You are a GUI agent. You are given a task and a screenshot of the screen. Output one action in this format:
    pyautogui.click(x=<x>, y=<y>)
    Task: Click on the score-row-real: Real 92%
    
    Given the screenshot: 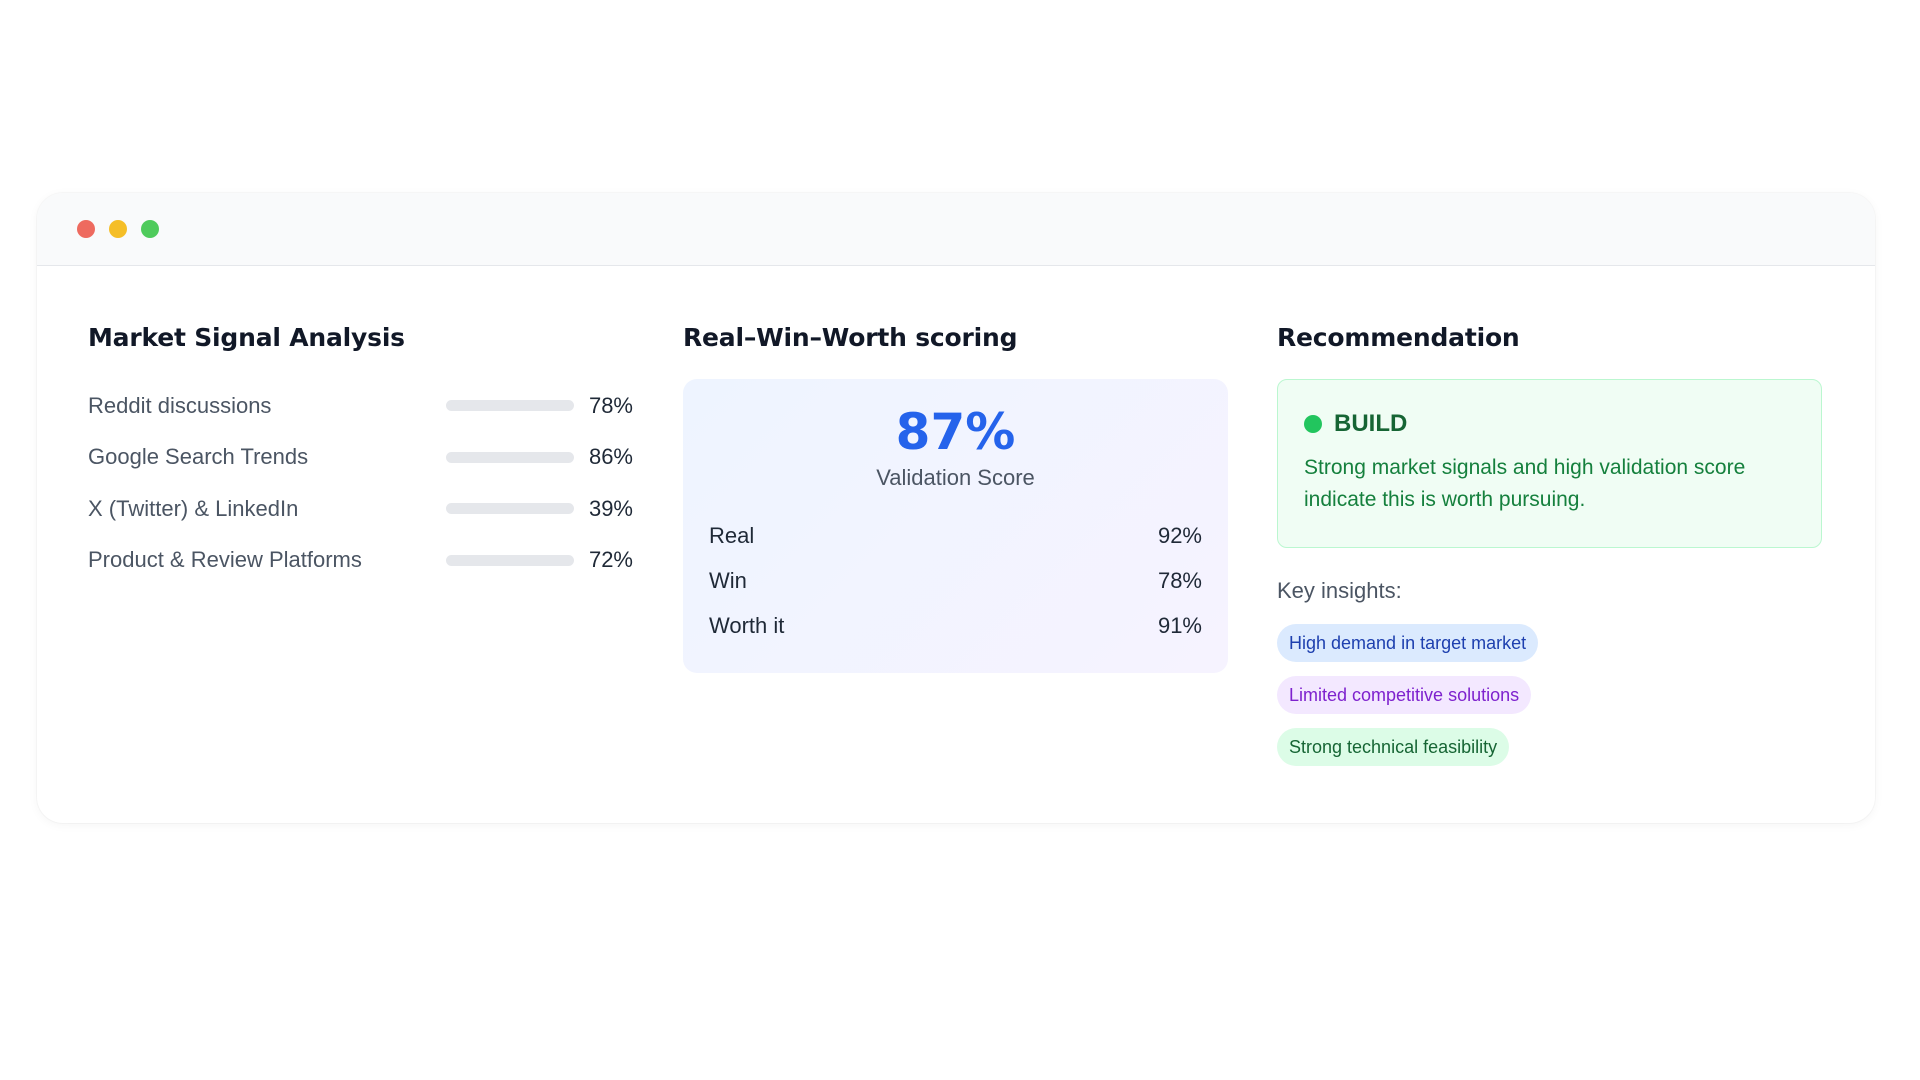 What is the action you would take?
    pyautogui.click(x=955, y=535)
    